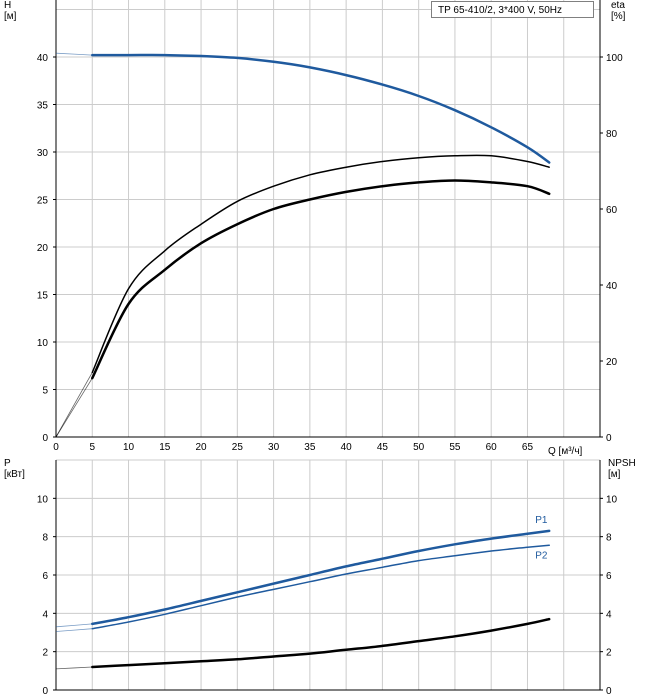  I want to click on power-tick-label: 0, so click(45, 691).